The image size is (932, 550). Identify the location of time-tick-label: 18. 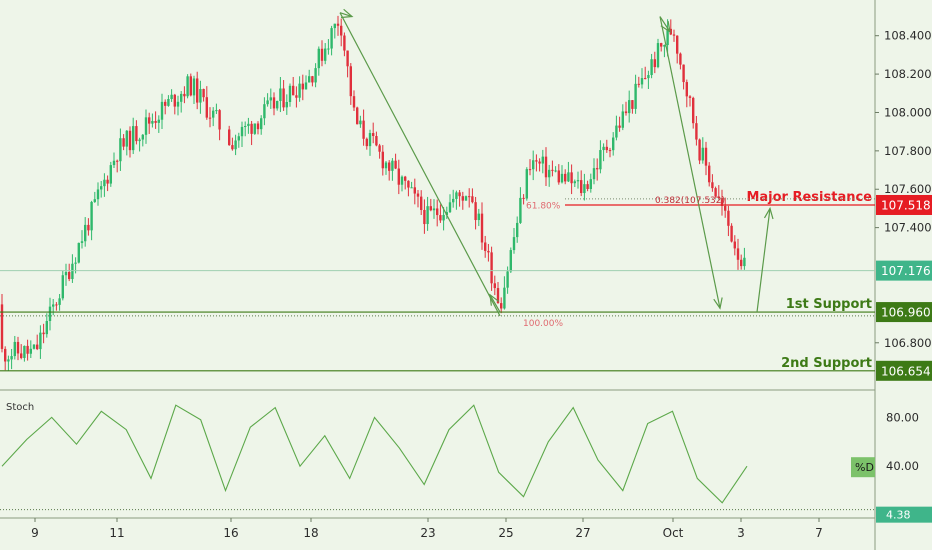
(310, 533).